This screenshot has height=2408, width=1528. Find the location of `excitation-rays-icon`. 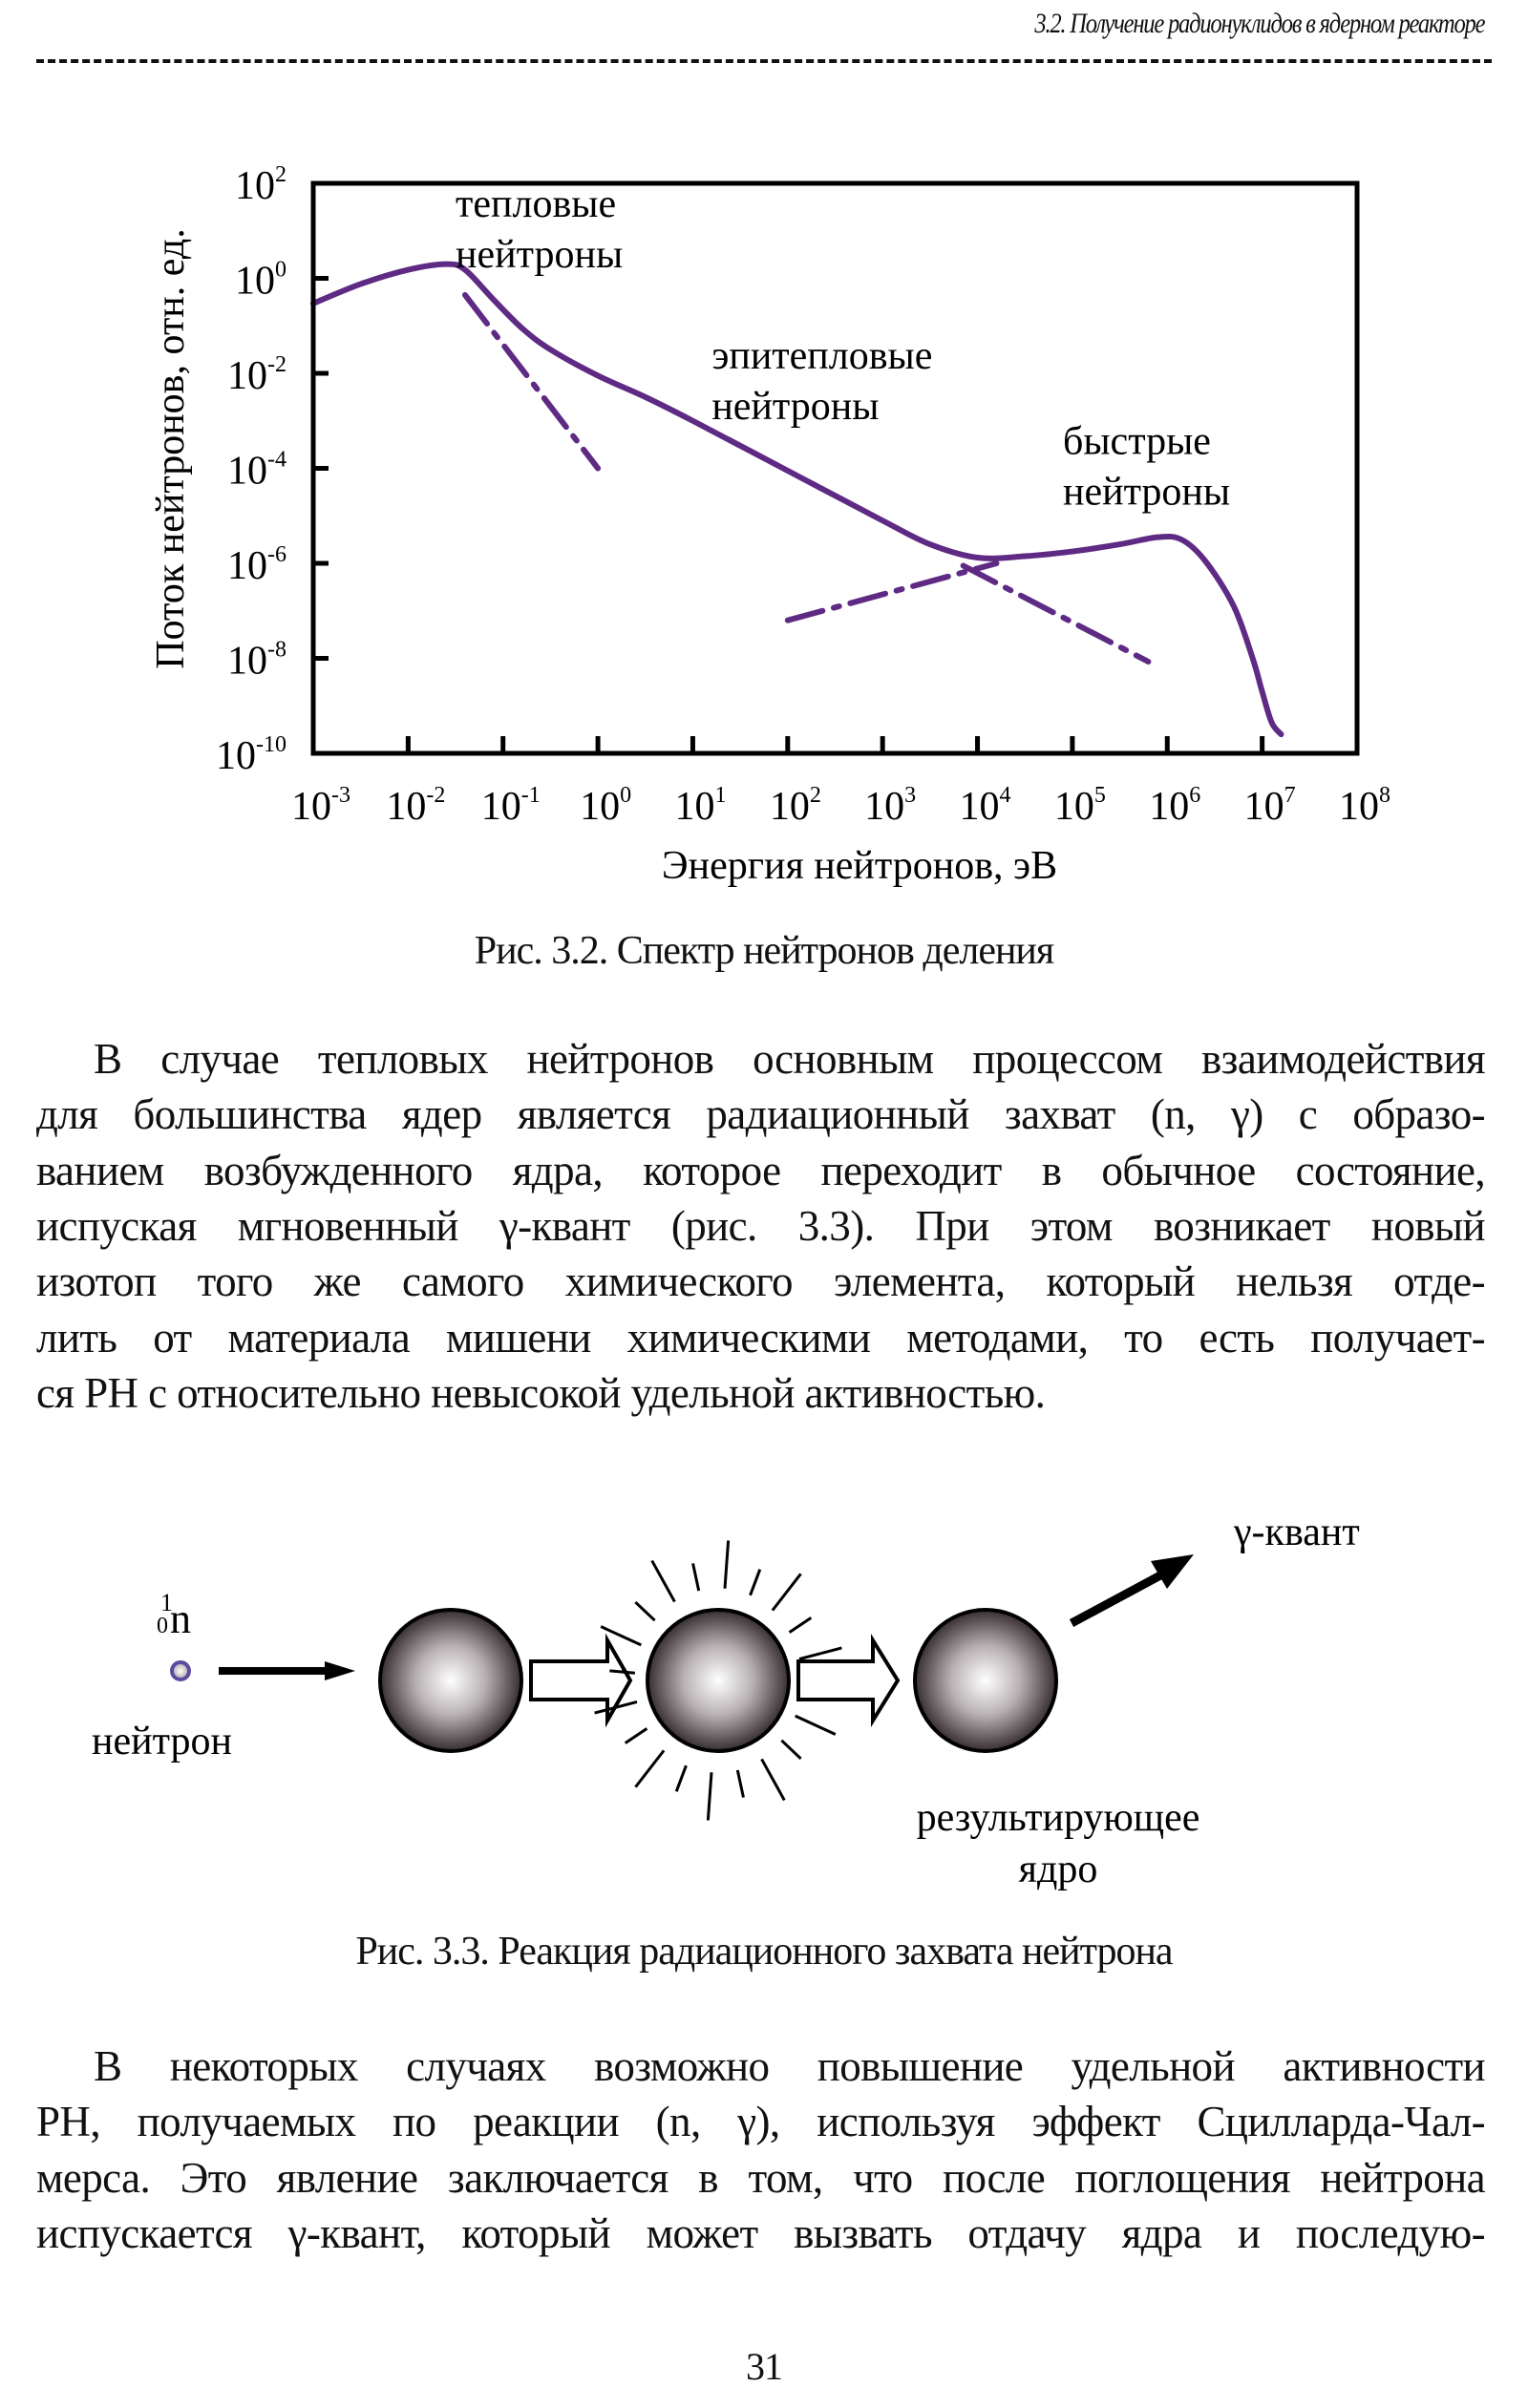

excitation-rays-icon is located at coordinates (718, 1680).